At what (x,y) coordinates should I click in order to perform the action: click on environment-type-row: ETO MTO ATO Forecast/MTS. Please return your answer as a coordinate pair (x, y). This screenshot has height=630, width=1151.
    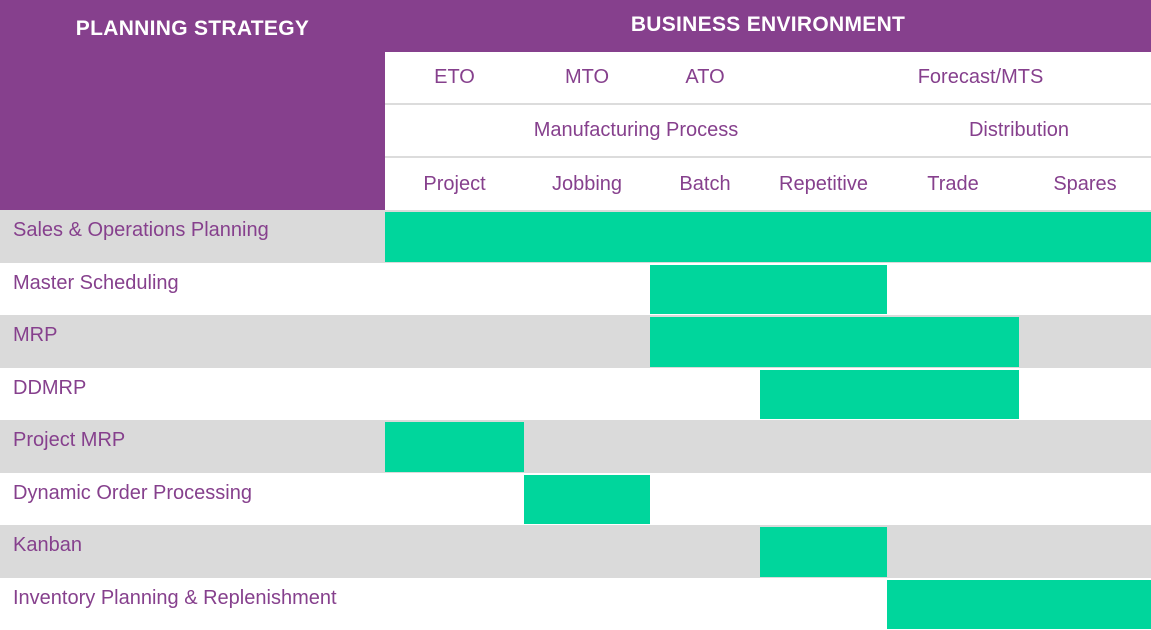
    Looking at the image, I should click on (768, 78).